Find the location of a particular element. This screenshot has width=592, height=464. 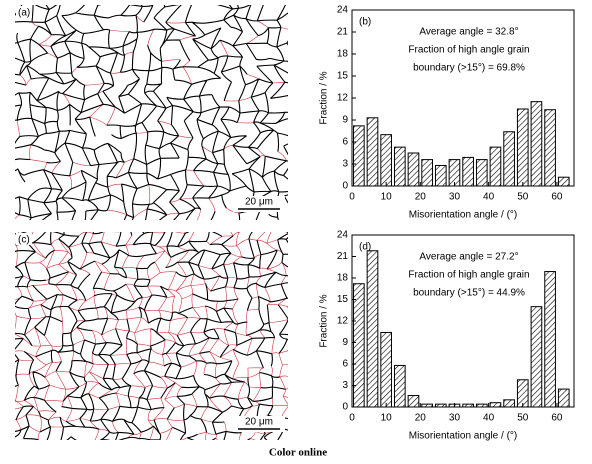

panel-label: (a) is located at coordinates (24, 13).